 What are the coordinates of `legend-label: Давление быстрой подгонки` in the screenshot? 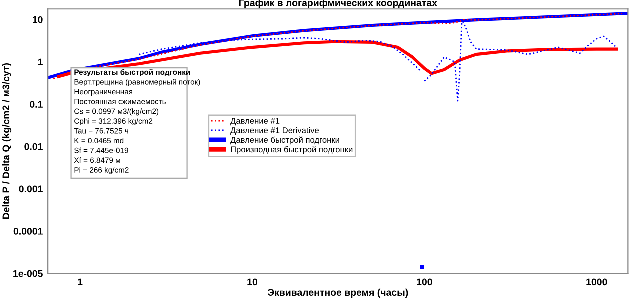 It's located at (285, 140).